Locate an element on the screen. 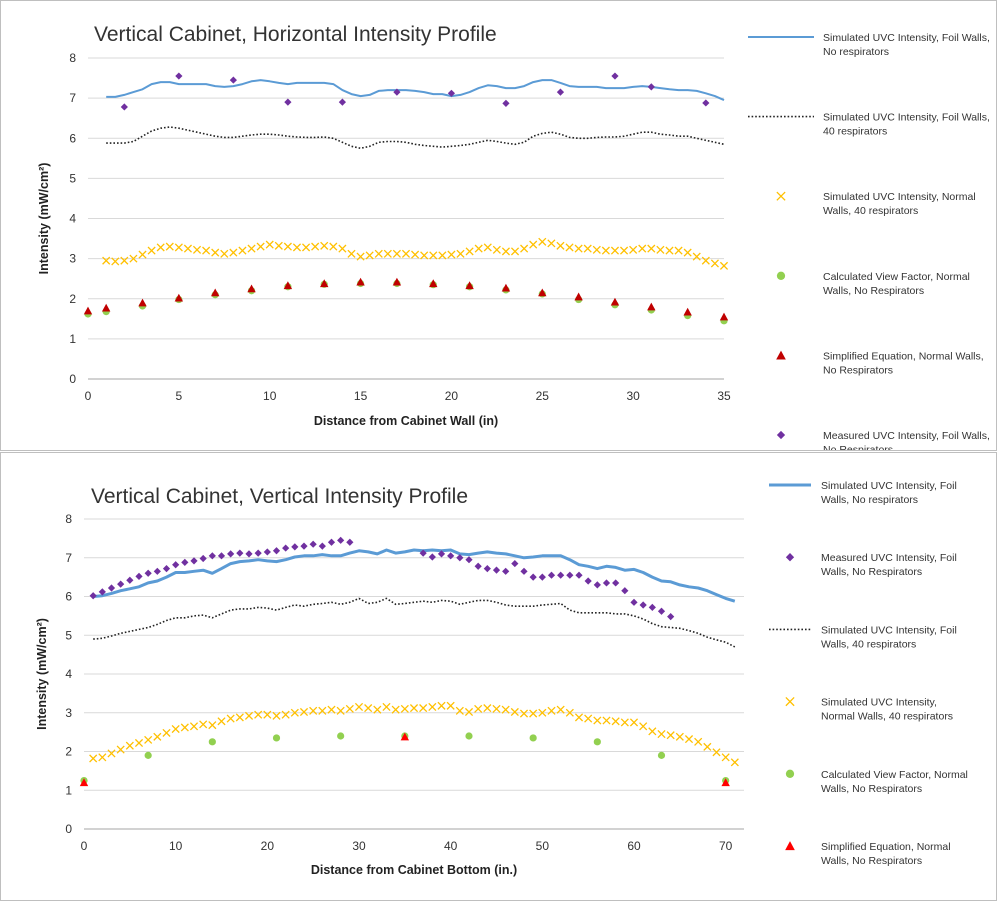 The width and height of the screenshot is (997, 901). series-simulated-uvc-intensity-foil-walls-40-respirators is located at coordinates (415, 138).